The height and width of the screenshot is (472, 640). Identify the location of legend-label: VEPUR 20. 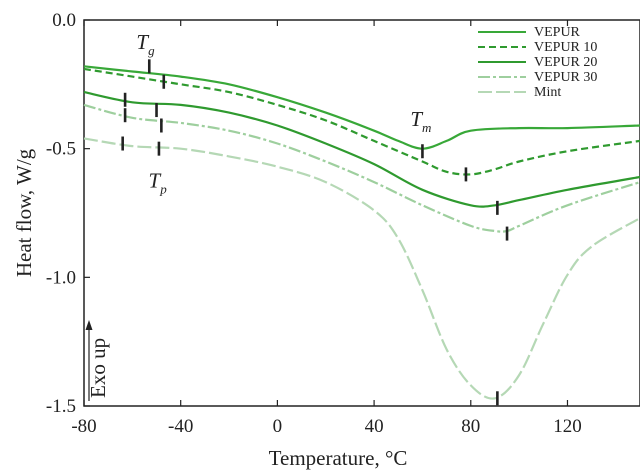
(565, 62).